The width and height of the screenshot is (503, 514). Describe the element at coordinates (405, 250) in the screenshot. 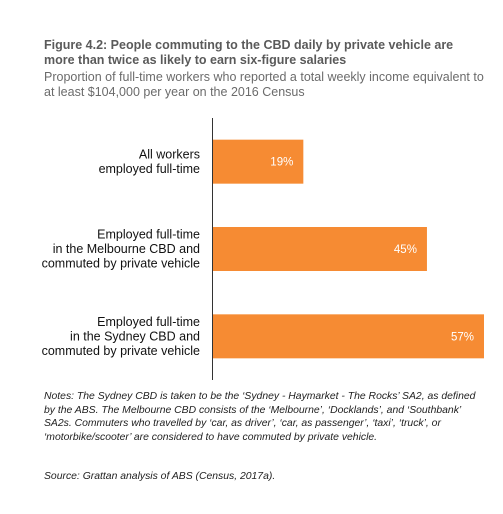

I see `bar-value-label-2: 45%` at that location.